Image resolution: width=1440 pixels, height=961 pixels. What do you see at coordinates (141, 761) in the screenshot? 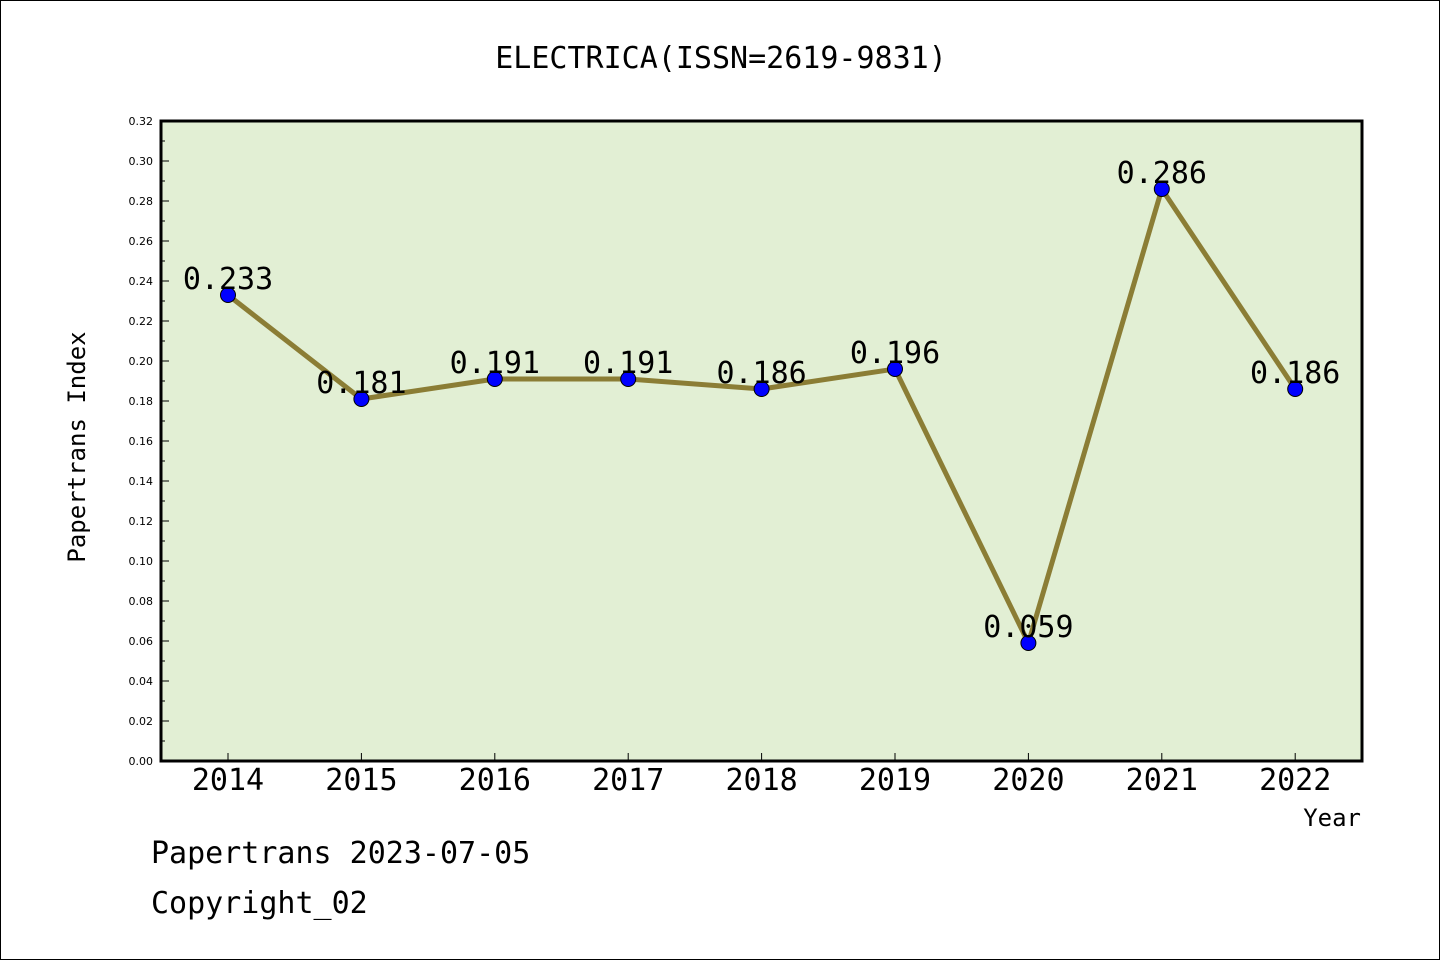
I see `y-tick-label: 0.00` at bounding box center [141, 761].